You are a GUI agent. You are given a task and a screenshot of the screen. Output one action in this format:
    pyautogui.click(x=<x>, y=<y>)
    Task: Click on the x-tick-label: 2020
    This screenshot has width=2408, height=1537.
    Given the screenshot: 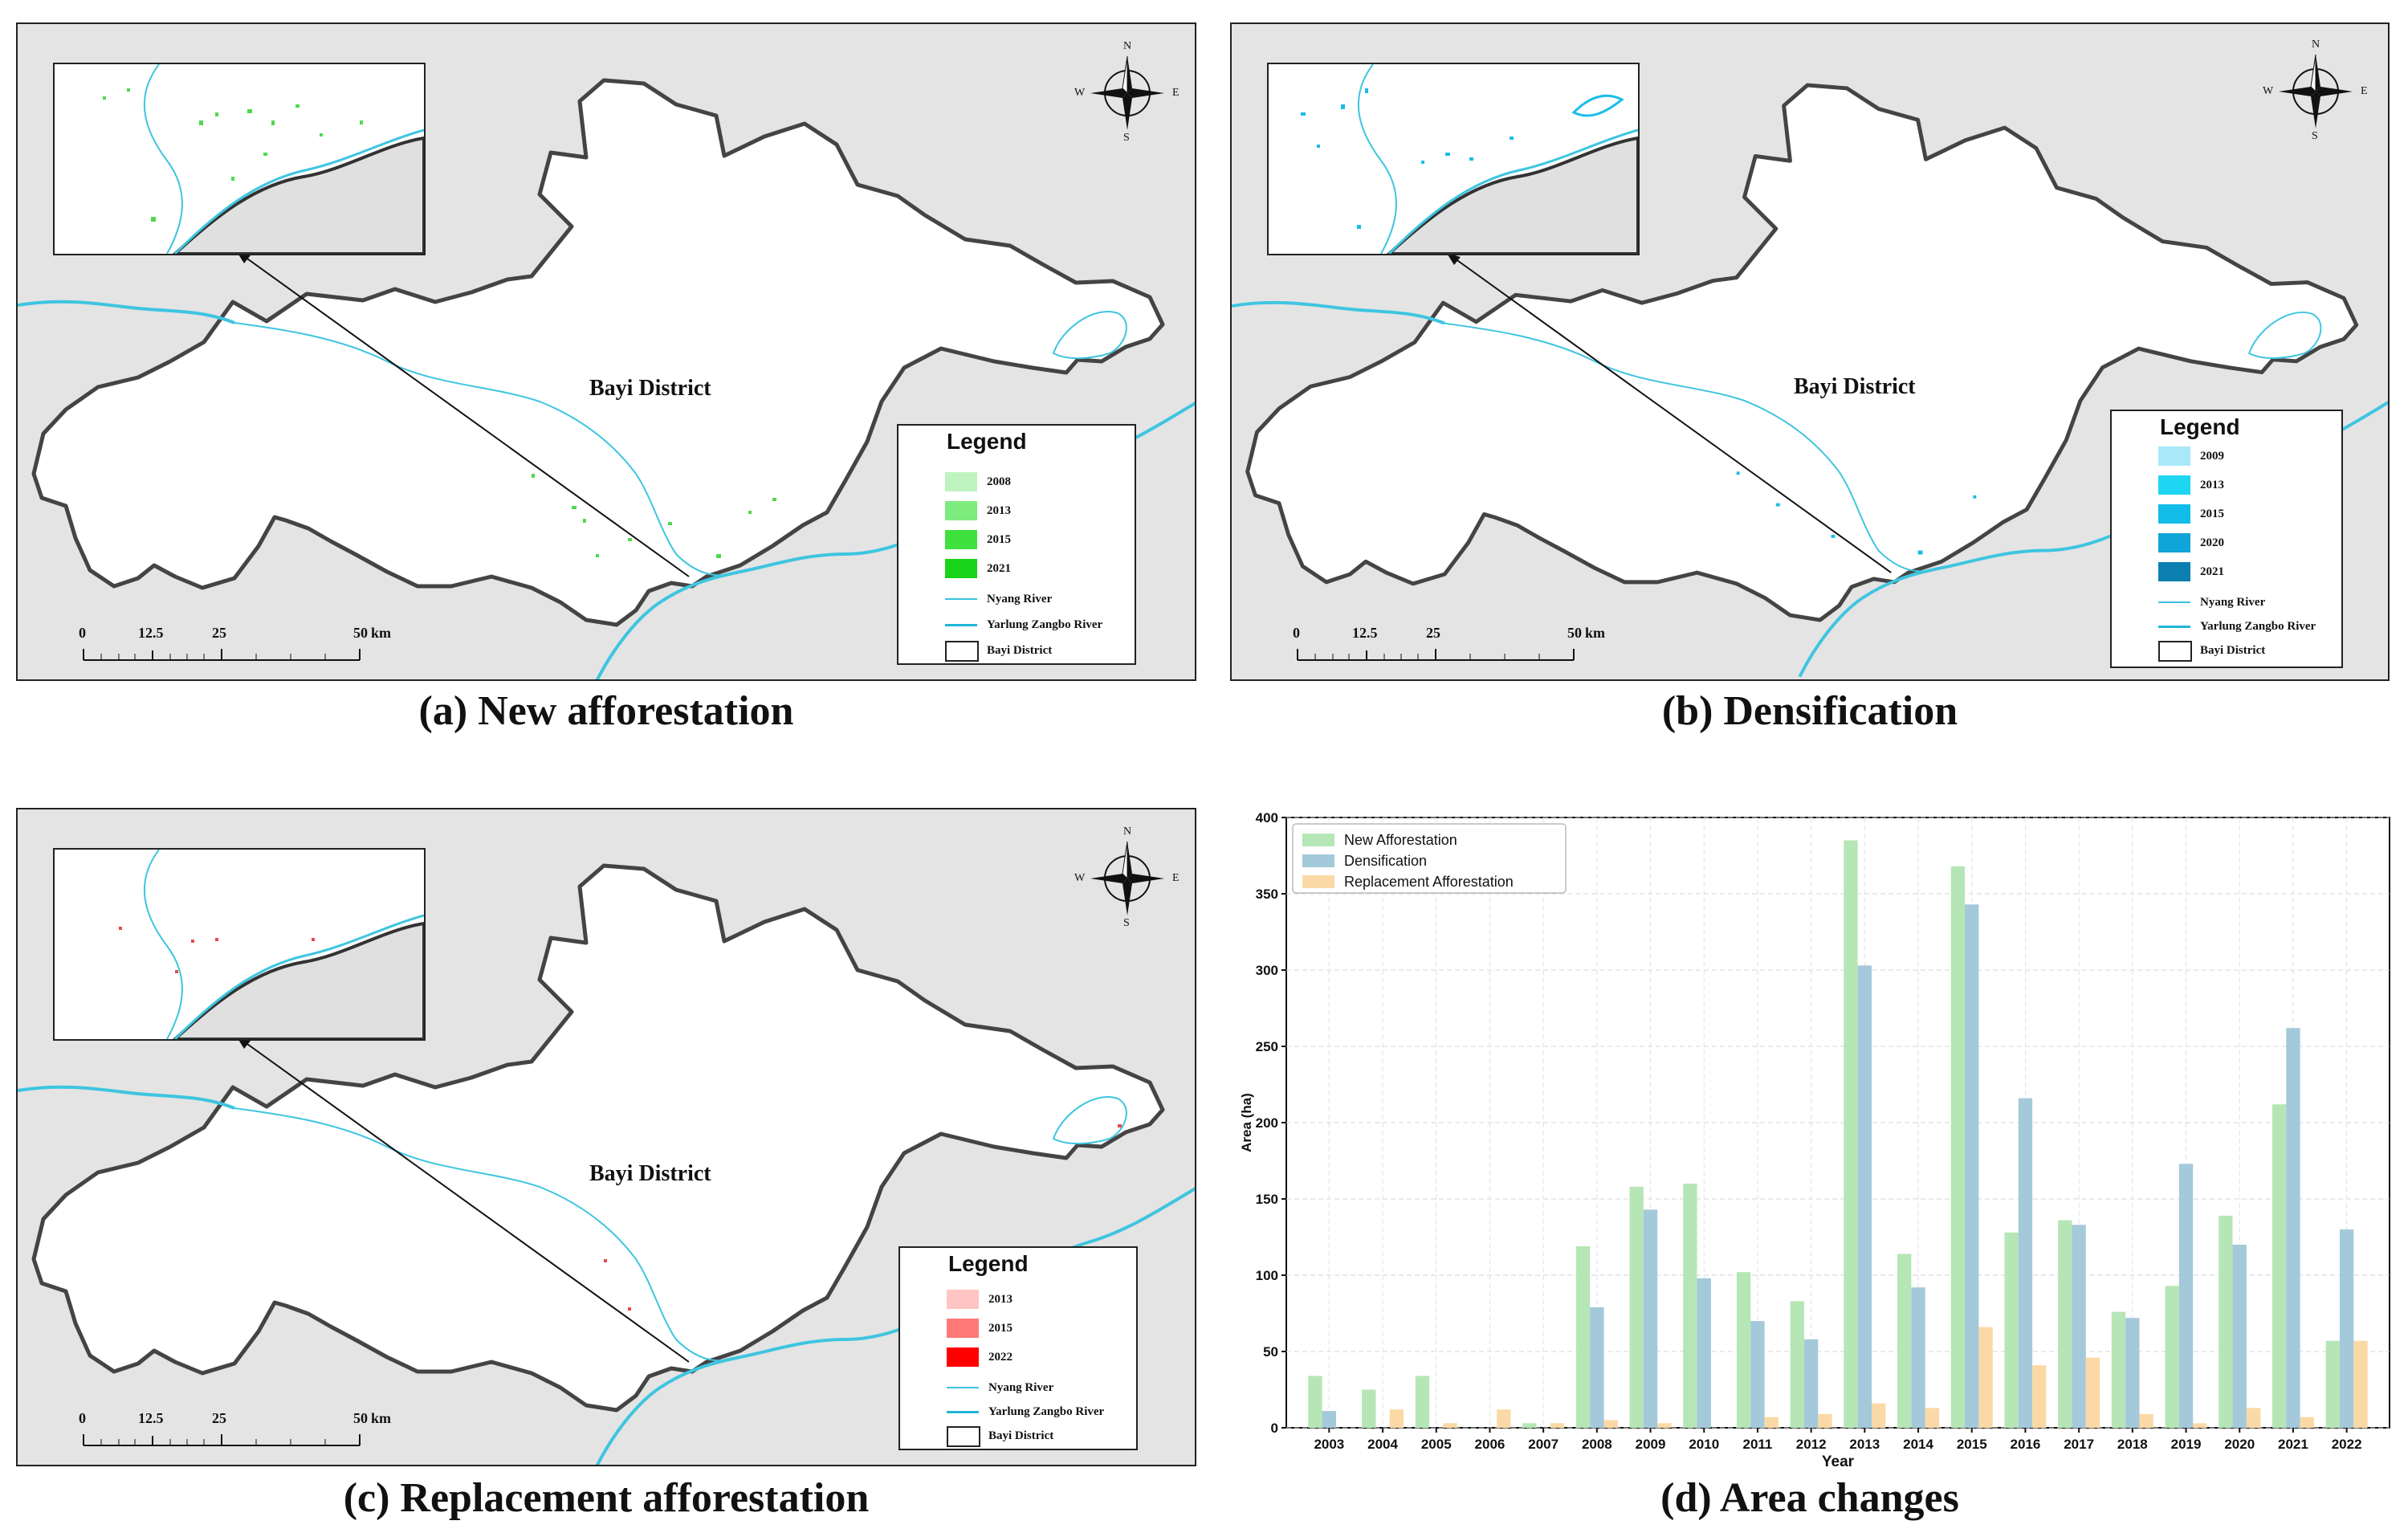 What is the action you would take?
    pyautogui.click(x=2239, y=1444)
    